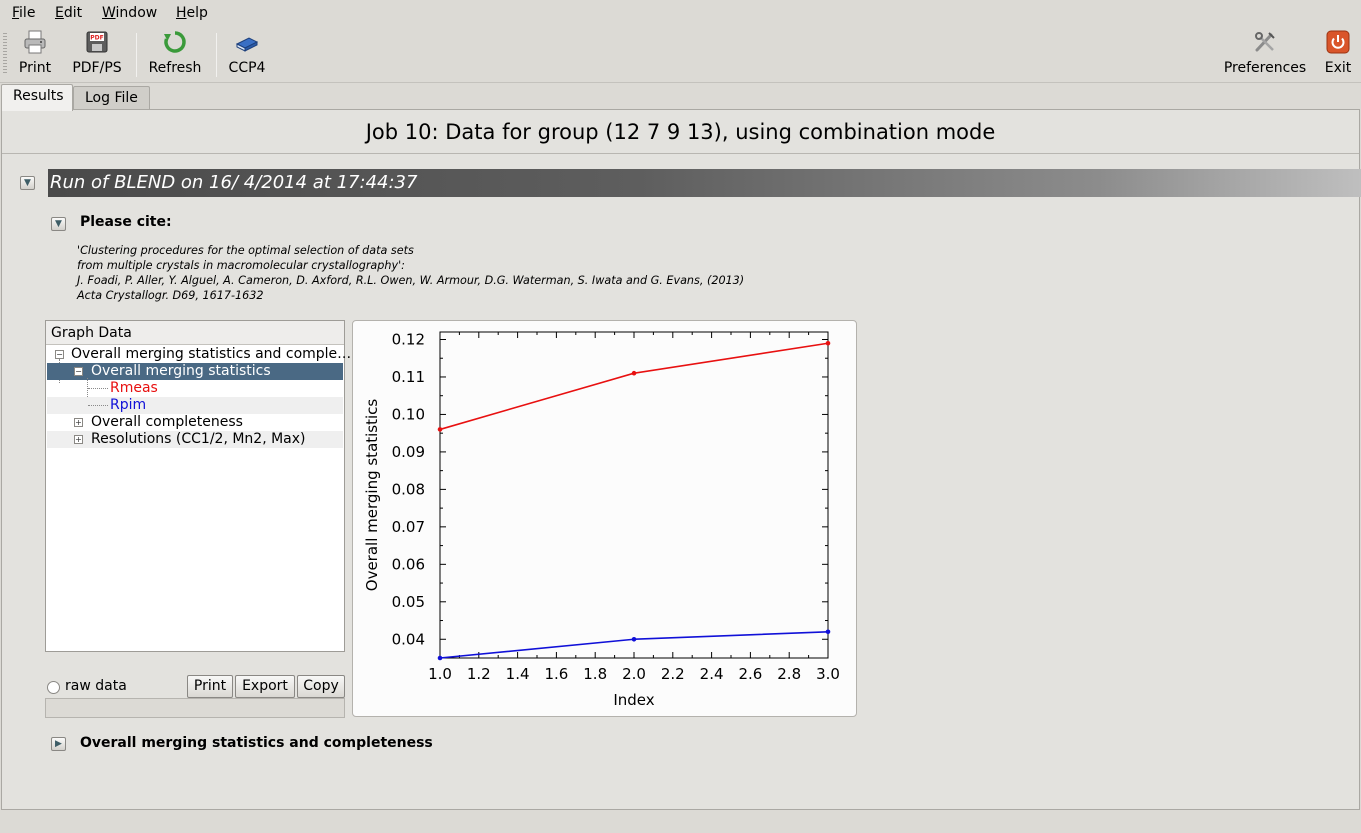 The image size is (1361, 833). Describe the element at coordinates (126, 222) in the screenshot. I see `cite-heading: Please cite:` at that location.